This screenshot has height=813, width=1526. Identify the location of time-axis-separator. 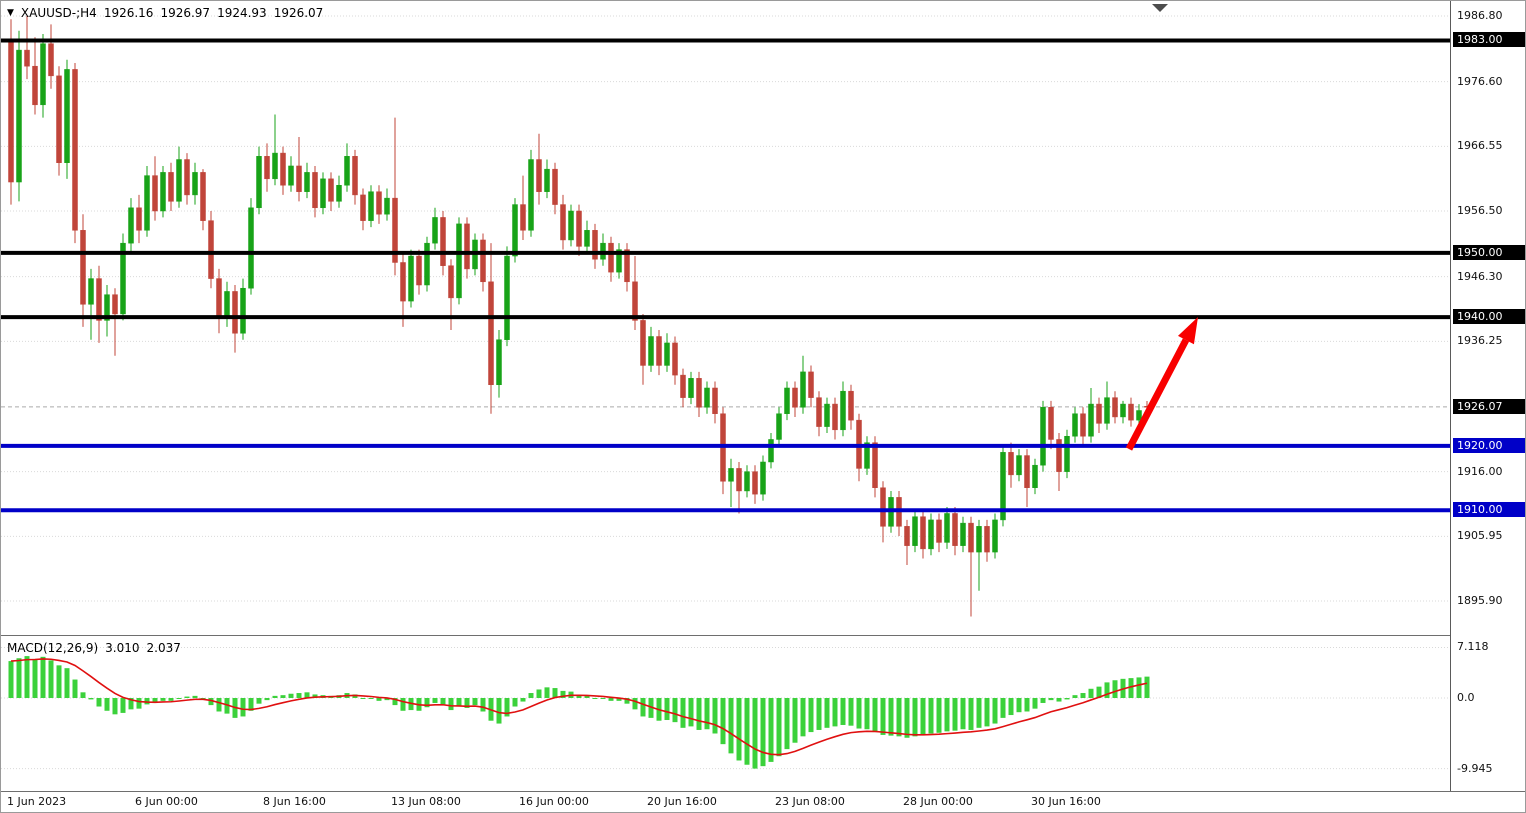
(763, 791).